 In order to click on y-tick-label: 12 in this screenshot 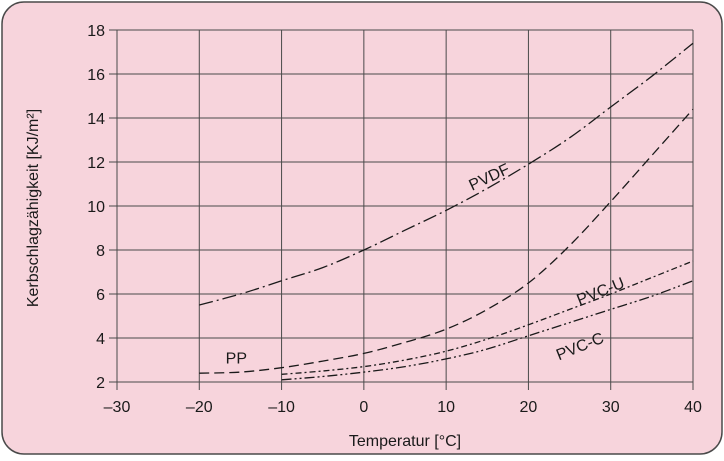, I will do `click(96, 163)`.